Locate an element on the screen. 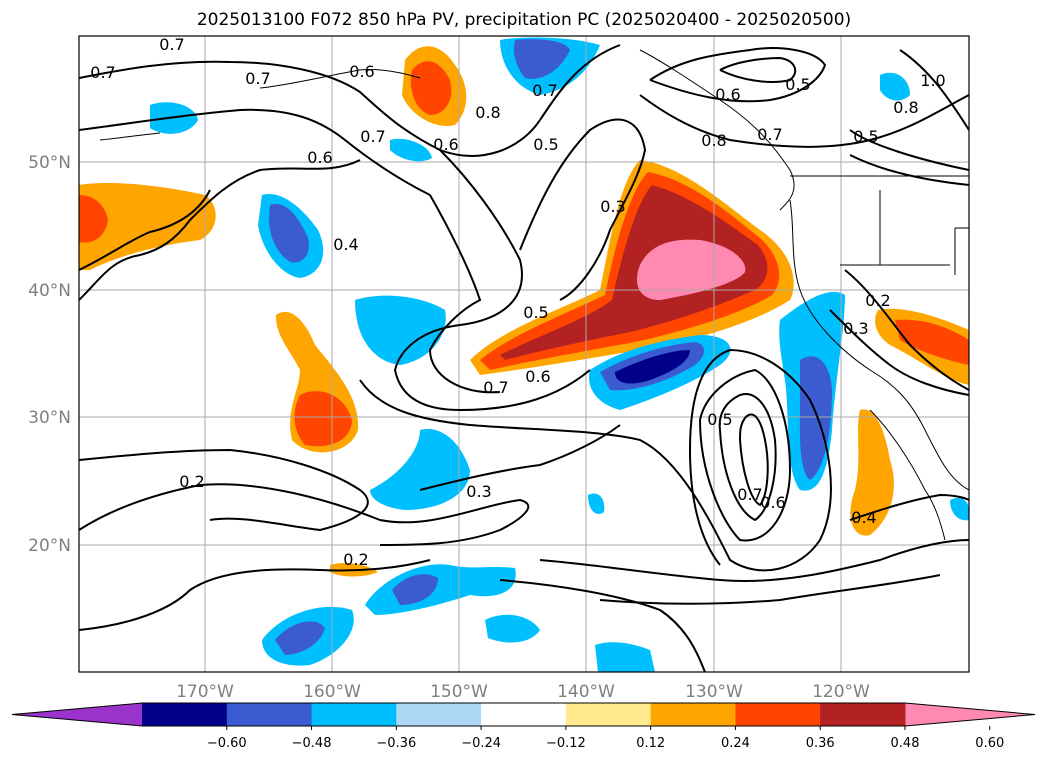  negative-anomaly-blue-north is located at coordinates (541, 59).